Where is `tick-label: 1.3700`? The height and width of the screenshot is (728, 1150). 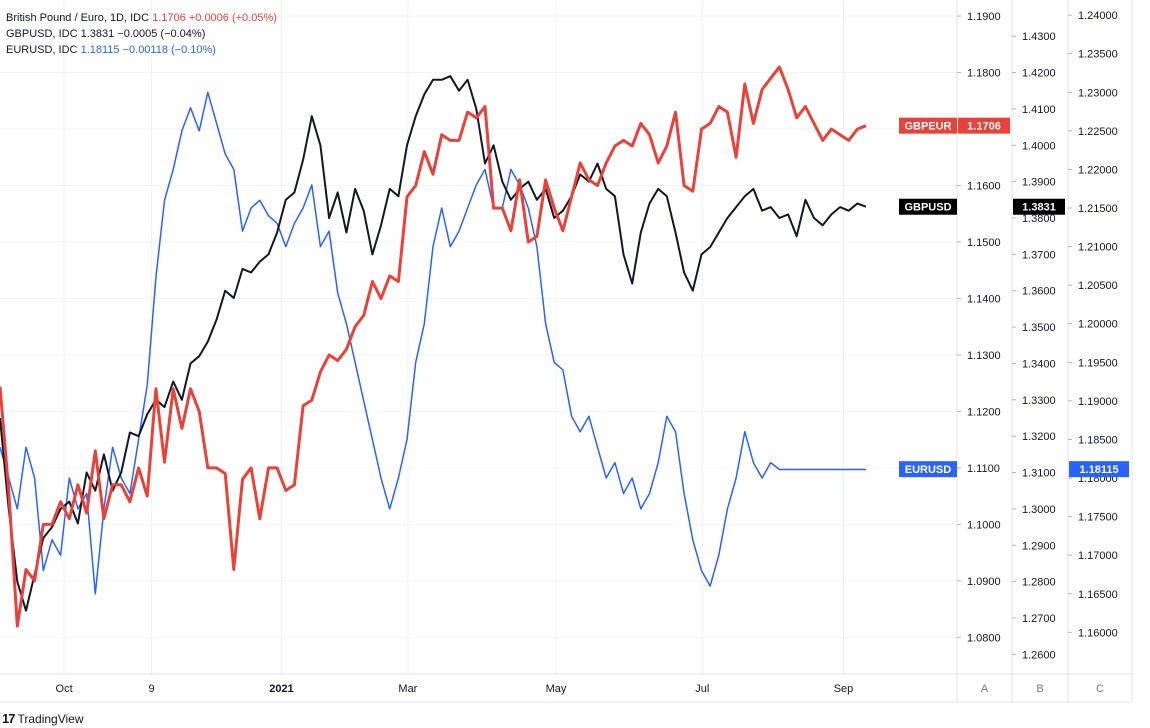 tick-label: 1.3700 is located at coordinates (1039, 255).